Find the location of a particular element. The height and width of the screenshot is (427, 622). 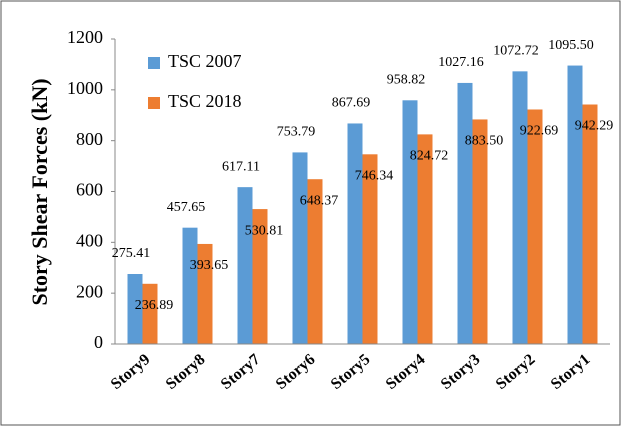

data-label: 1072.72 is located at coordinates (516, 51).